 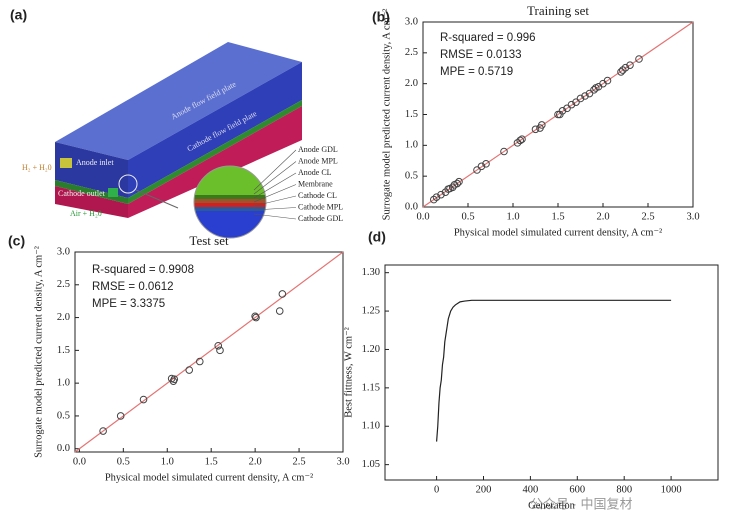 What do you see at coordinates (211, 461) in the screenshot?
I see `x-tick-label: 1.5` at bounding box center [211, 461].